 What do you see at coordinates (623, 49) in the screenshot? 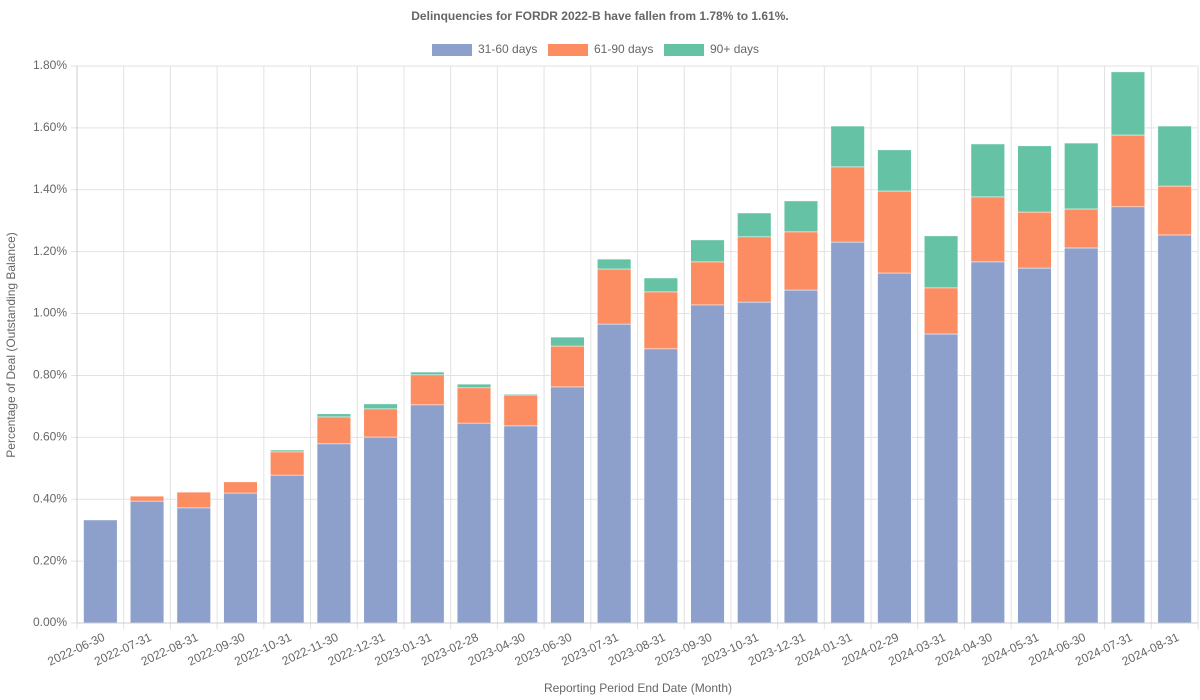
I see `legend-label: 61-90 days` at bounding box center [623, 49].